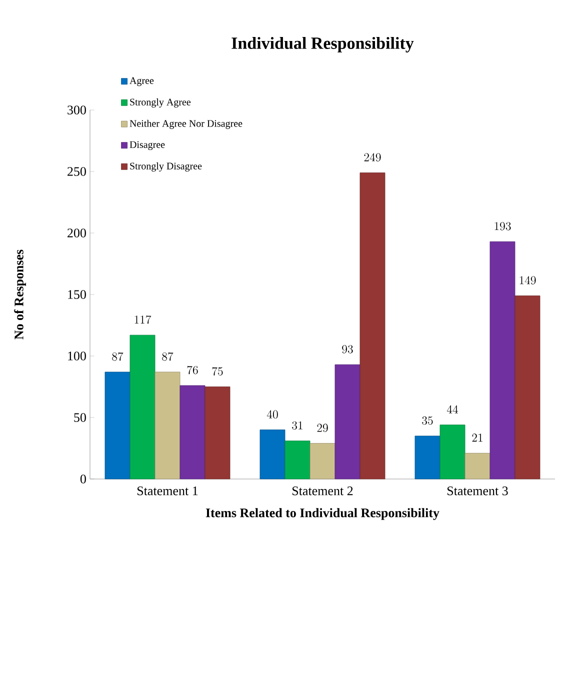 The width and height of the screenshot is (580, 682). What do you see at coordinates (192, 370) in the screenshot?
I see `data-label: 76` at bounding box center [192, 370].